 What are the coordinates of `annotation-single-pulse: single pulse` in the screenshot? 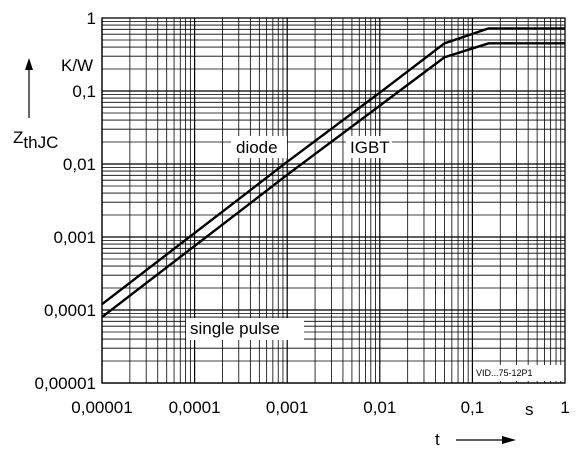 It's located at (235, 328).